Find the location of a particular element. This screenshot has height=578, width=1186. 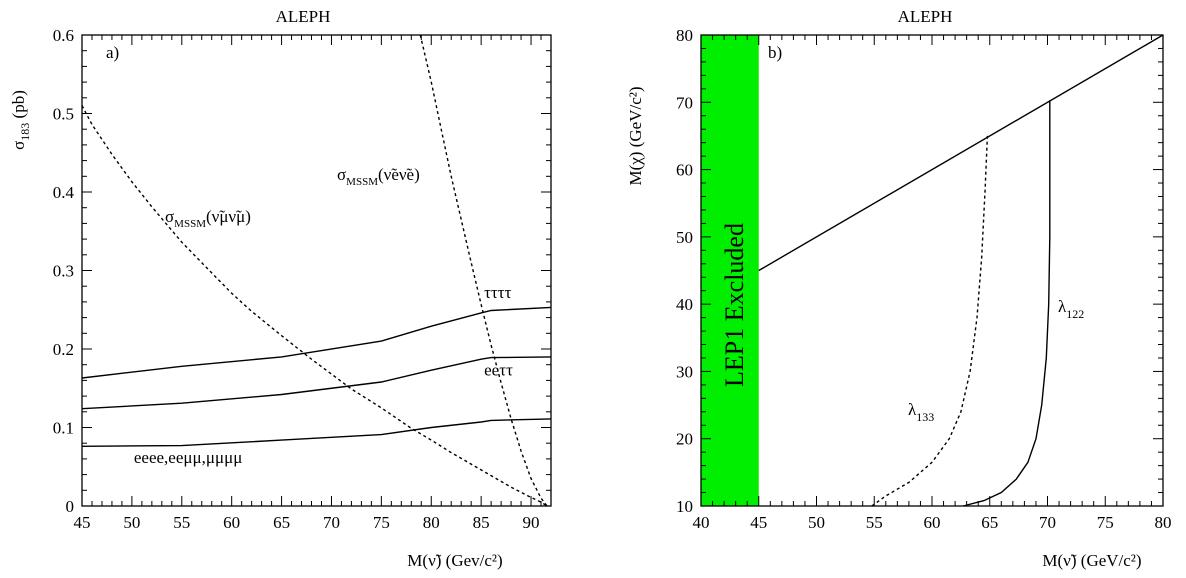

y-tick-label: 0.2 is located at coordinates (63, 349).